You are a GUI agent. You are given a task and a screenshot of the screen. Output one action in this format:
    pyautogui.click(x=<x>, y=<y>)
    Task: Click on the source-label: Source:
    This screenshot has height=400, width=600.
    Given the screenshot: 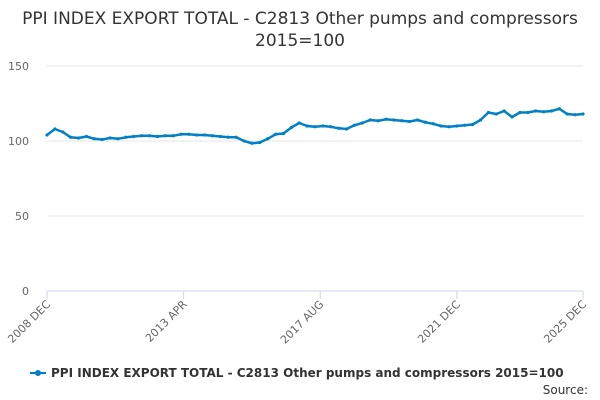 What is the action you would take?
    pyautogui.click(x=565, y=390)
    